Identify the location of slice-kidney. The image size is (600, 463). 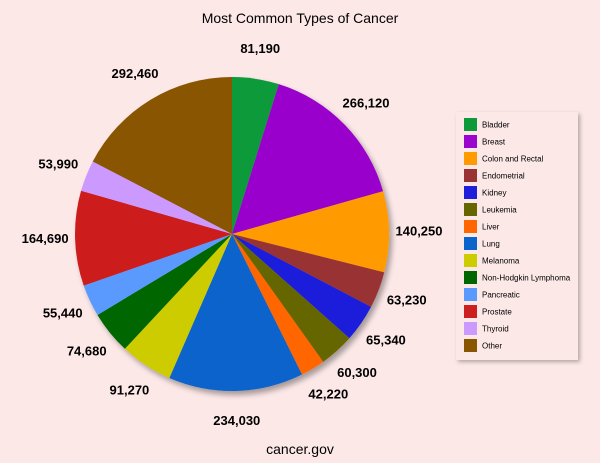
(302, 286).